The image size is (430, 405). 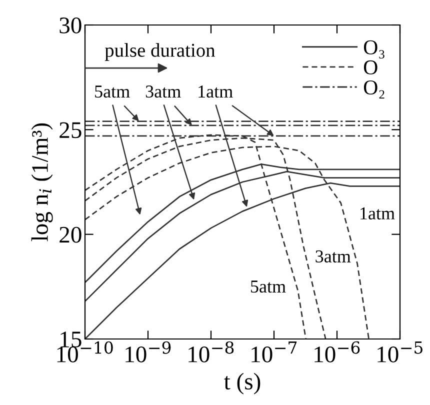 I want to click on x-tick-label: 10$^{−5}$, so click(x=400, y=352).